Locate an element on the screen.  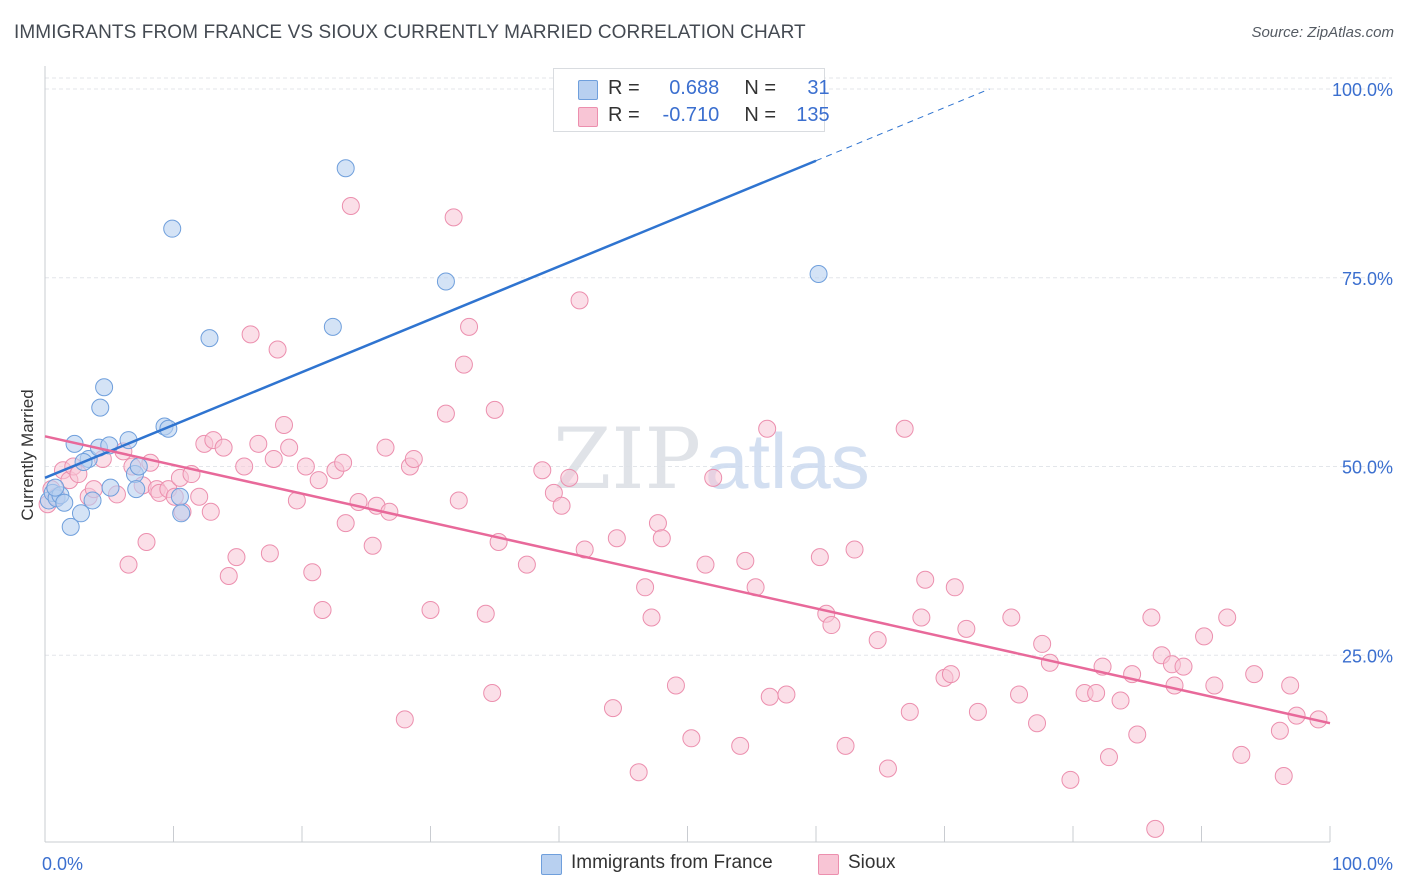
watermark: ZIP atlas is located at coordinates (711, 459).